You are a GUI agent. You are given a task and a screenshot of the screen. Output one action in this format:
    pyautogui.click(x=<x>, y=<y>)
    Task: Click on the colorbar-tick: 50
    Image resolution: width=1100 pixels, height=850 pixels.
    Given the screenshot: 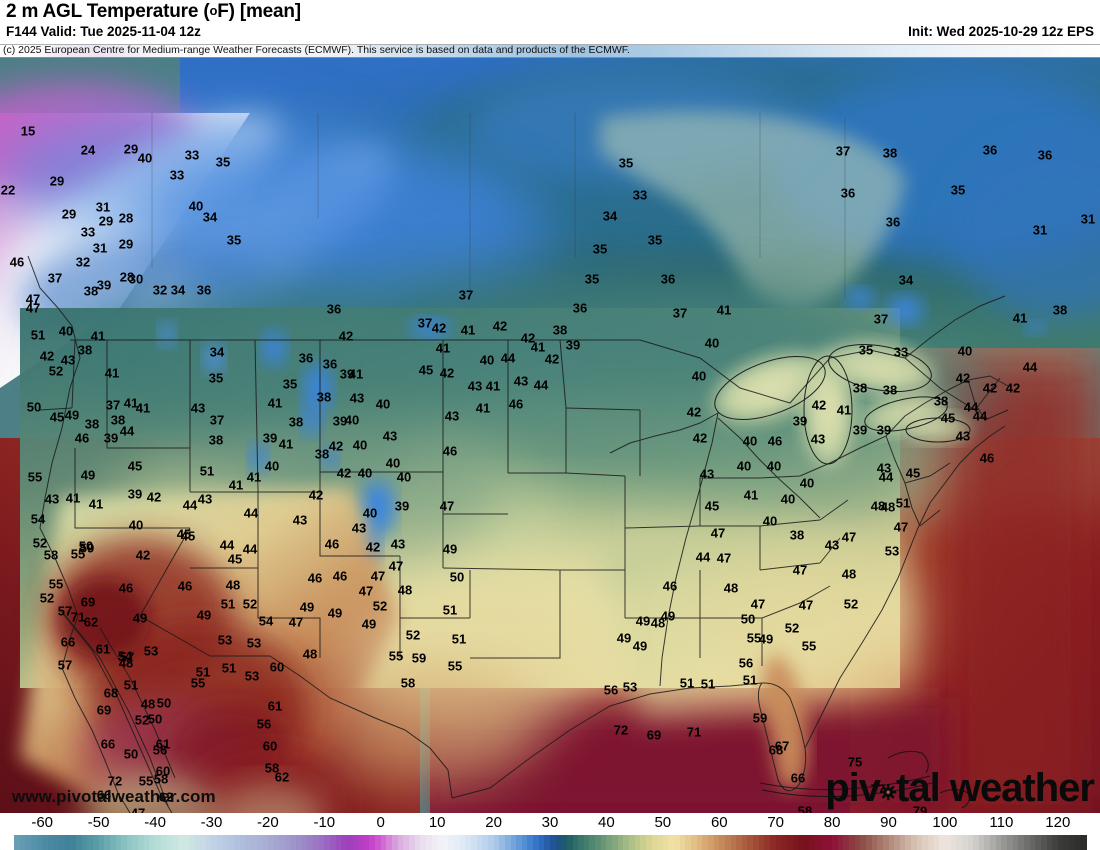 What is the action you would take?
    pyautogui.click(x=663, y=822)
    